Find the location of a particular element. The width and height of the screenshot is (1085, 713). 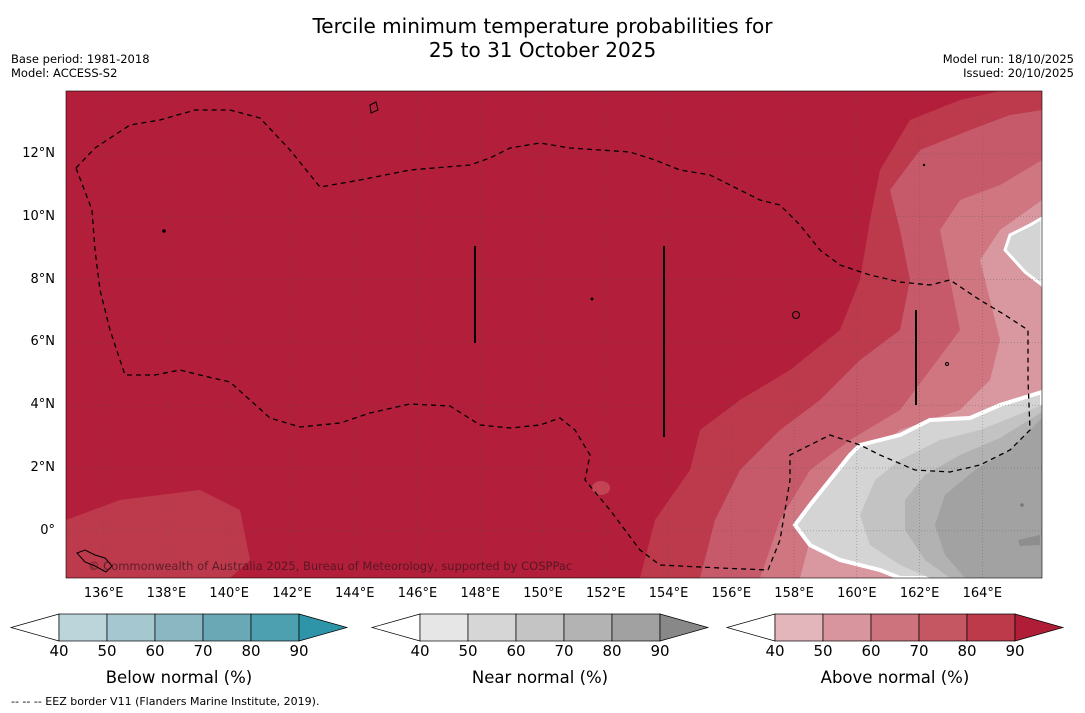

colorbar-label: Above normal (%) is located at coordinates (895, 677).